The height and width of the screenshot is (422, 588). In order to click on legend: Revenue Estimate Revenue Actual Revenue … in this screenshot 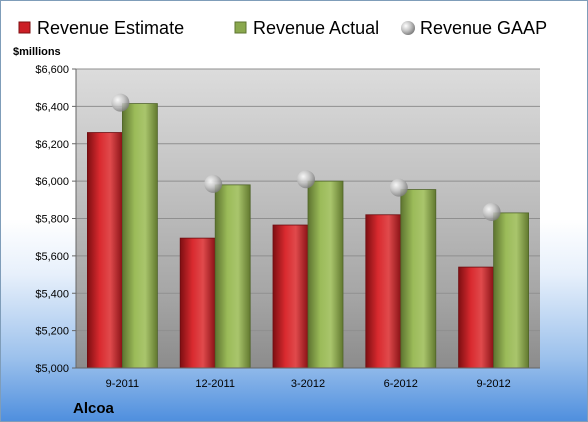, I will do `click(282, 28)`.